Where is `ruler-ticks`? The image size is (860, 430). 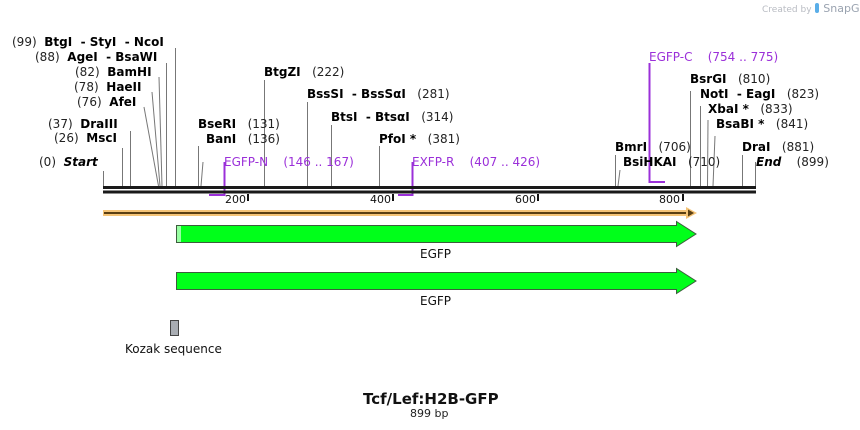 ruler-ticks is located at coordinates (465, 197).